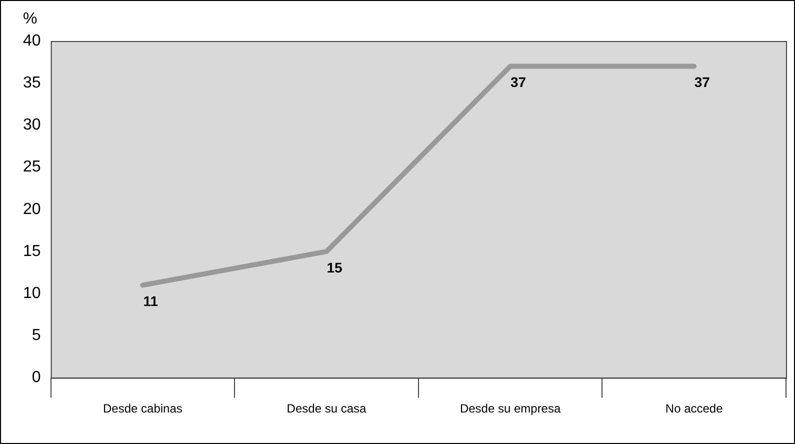 The height and width of the screenshot is (444, 795). I want to click on y-tick-label: 20, so click(32, 209).